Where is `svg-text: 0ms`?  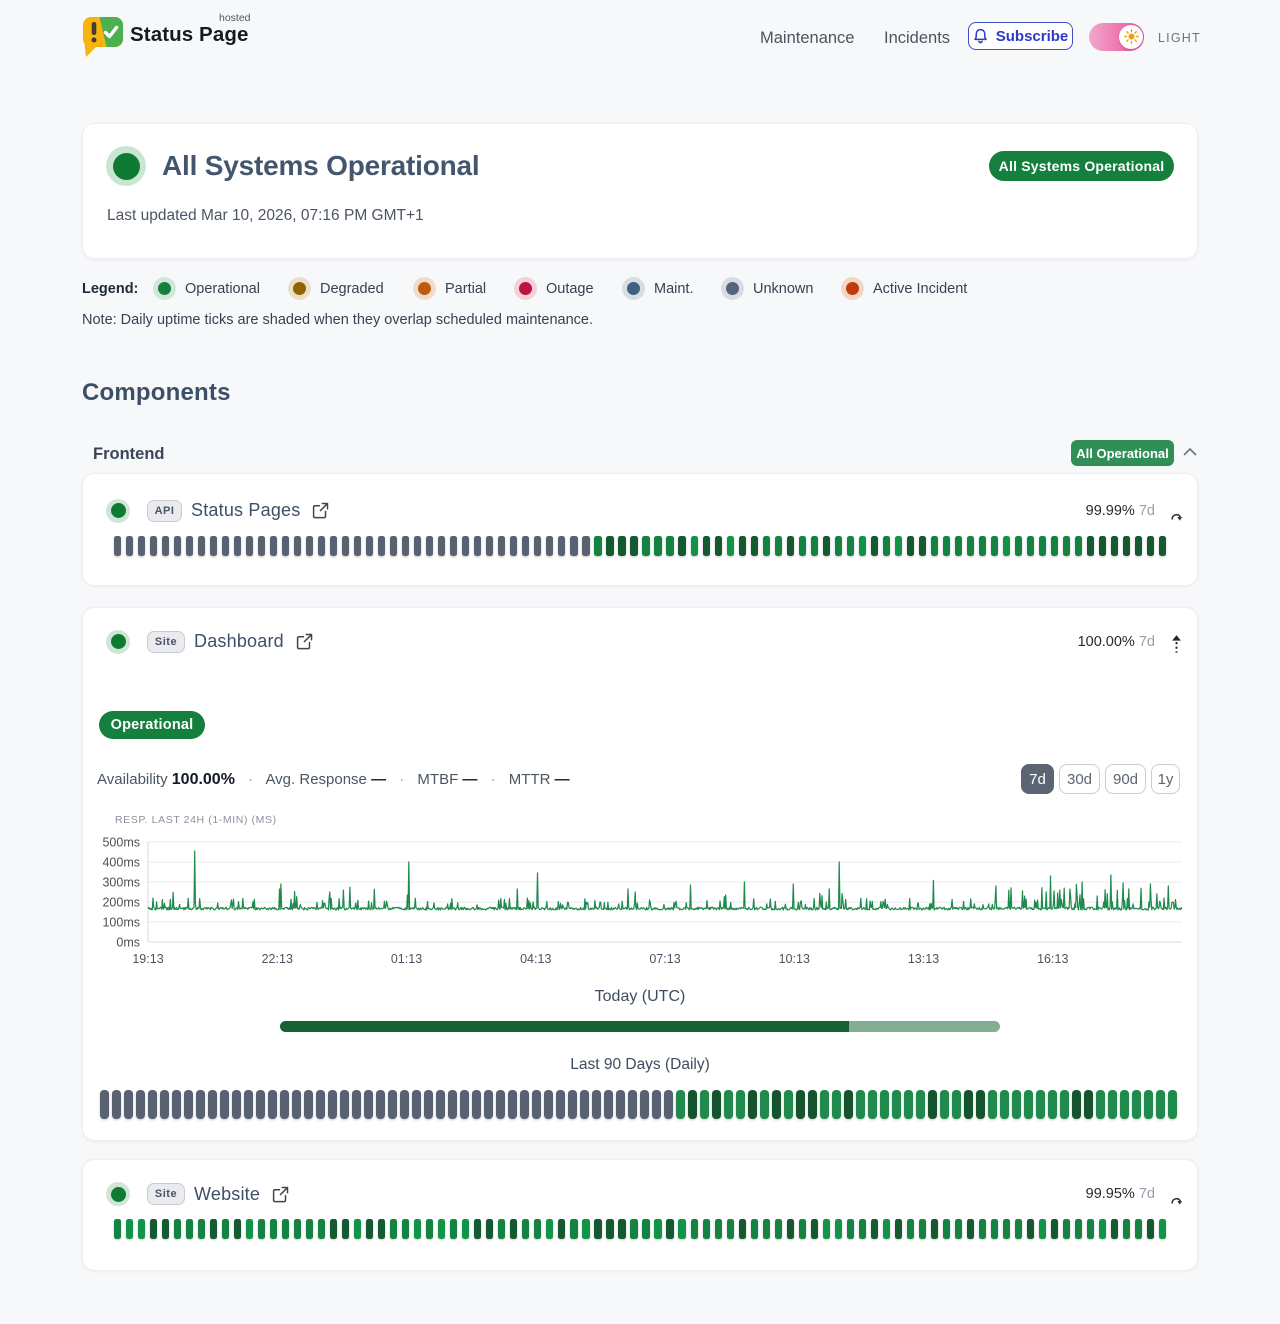
svg-text: 0ms is located at coordinates (128, 943).